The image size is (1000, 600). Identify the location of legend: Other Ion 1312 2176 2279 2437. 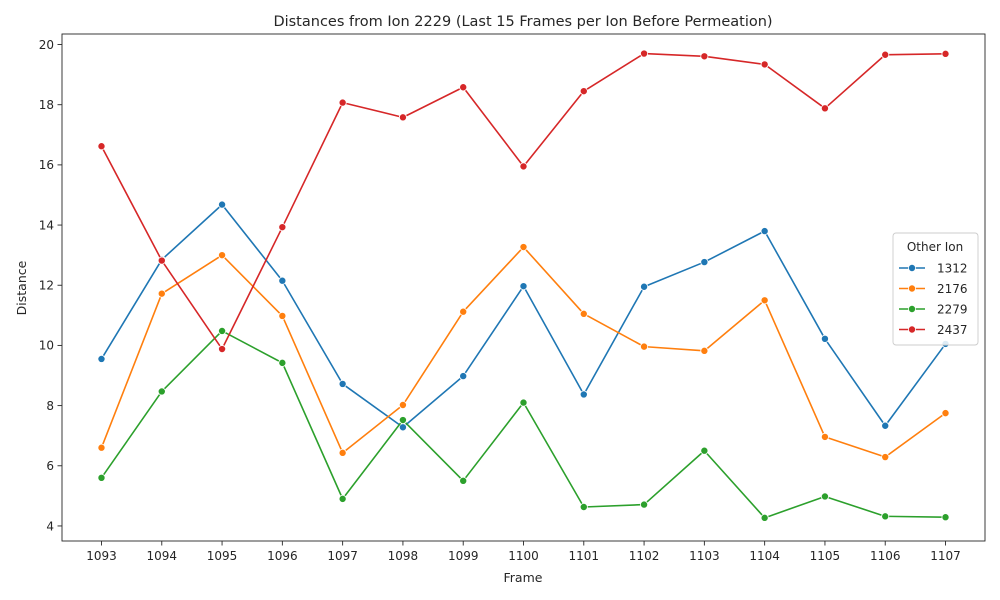
(935, 289).